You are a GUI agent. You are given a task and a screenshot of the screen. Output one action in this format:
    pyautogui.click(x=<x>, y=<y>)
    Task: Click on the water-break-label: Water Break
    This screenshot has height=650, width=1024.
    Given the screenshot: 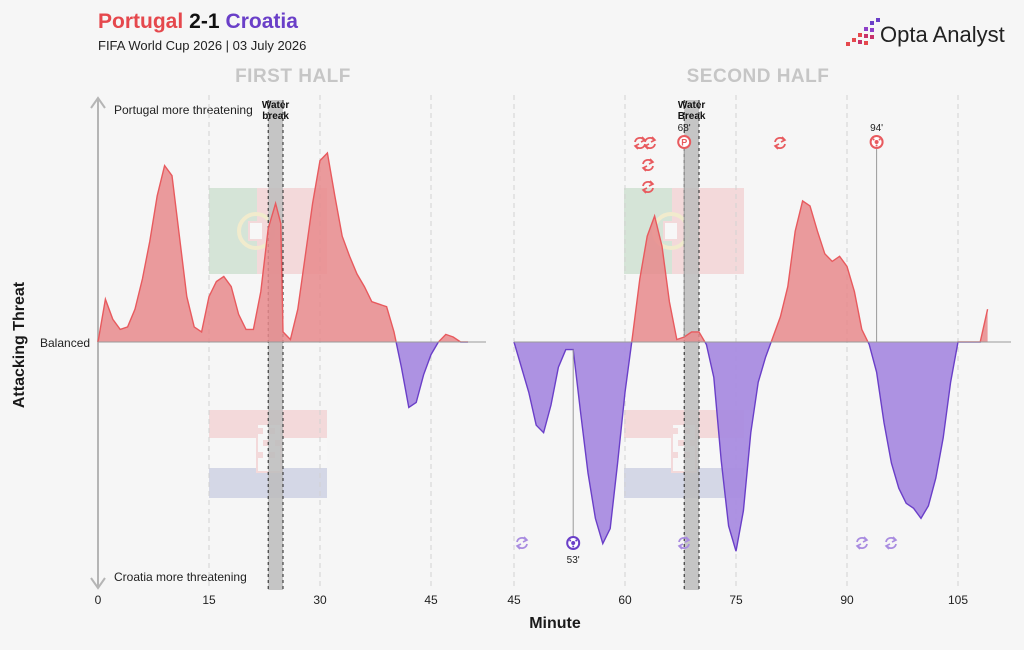 What is the action you would take?
    pyautogui.click(x=692, y=111)
    